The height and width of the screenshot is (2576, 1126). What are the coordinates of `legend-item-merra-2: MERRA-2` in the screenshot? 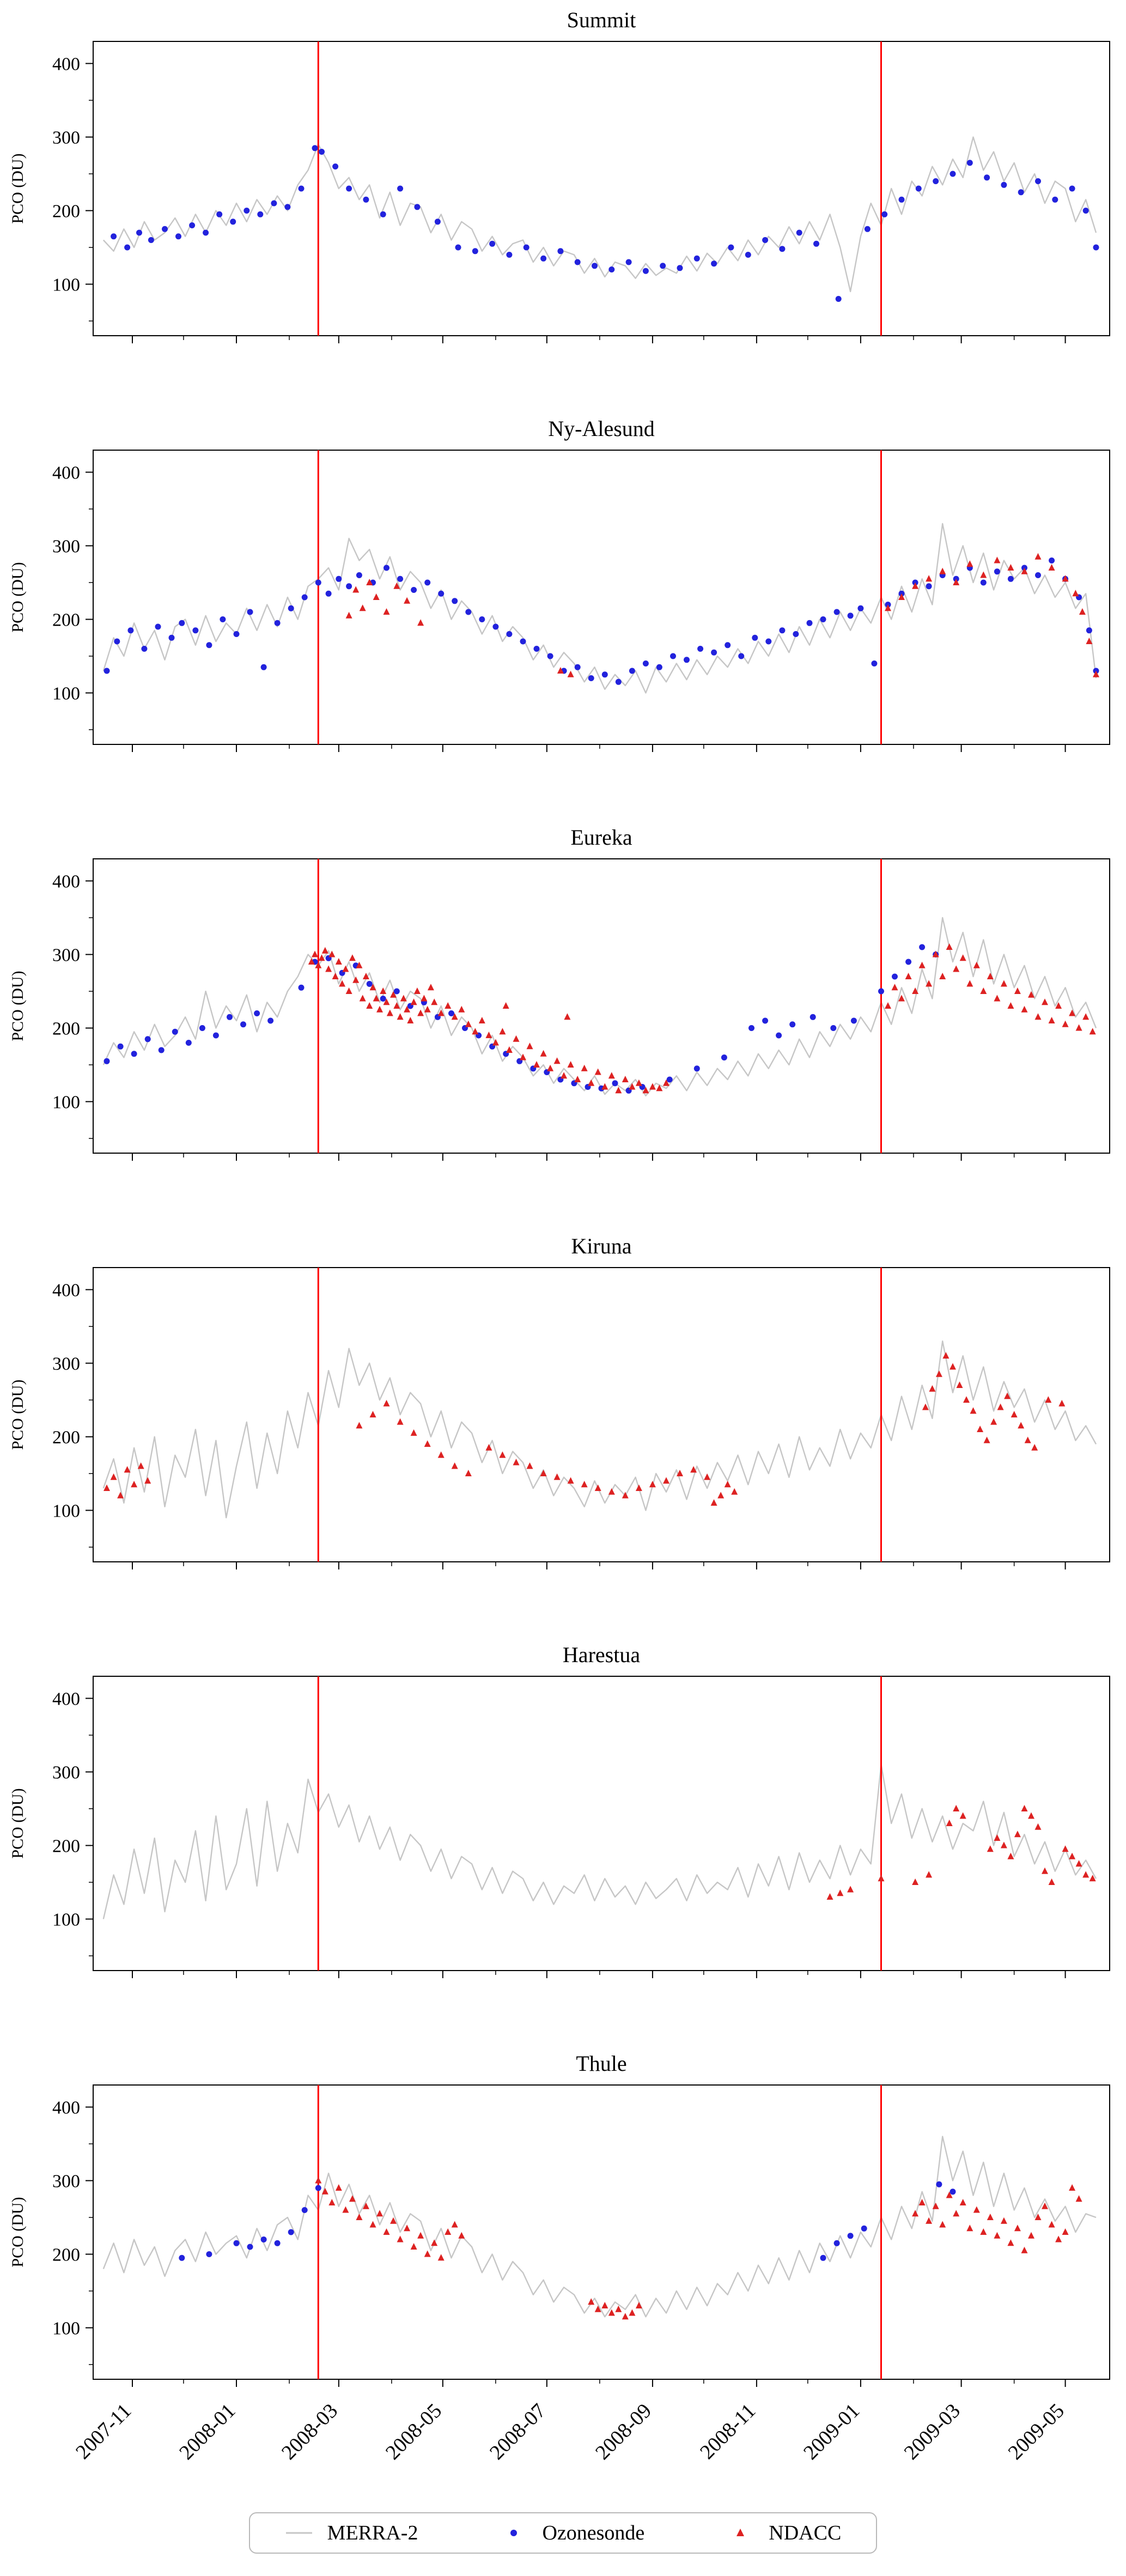 It's located at (351, 2533).